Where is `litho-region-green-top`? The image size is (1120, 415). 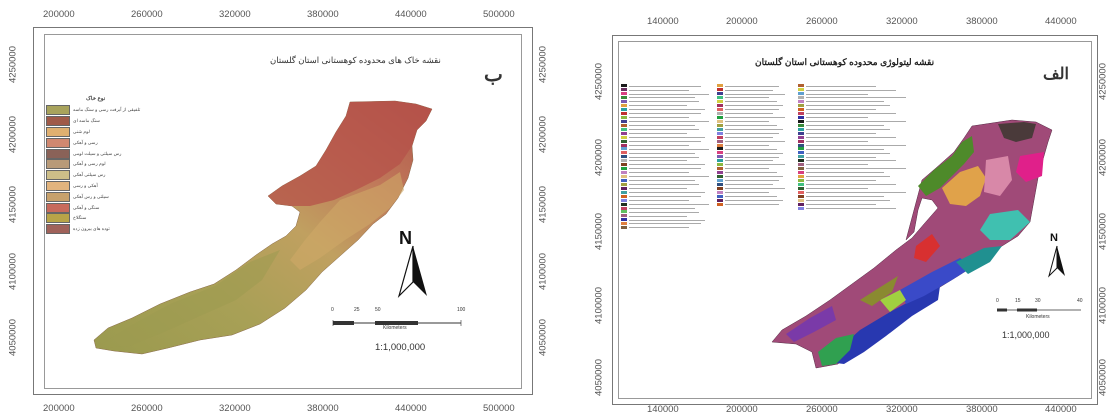
litho-region-green-top is located at coordinates (946, 166).